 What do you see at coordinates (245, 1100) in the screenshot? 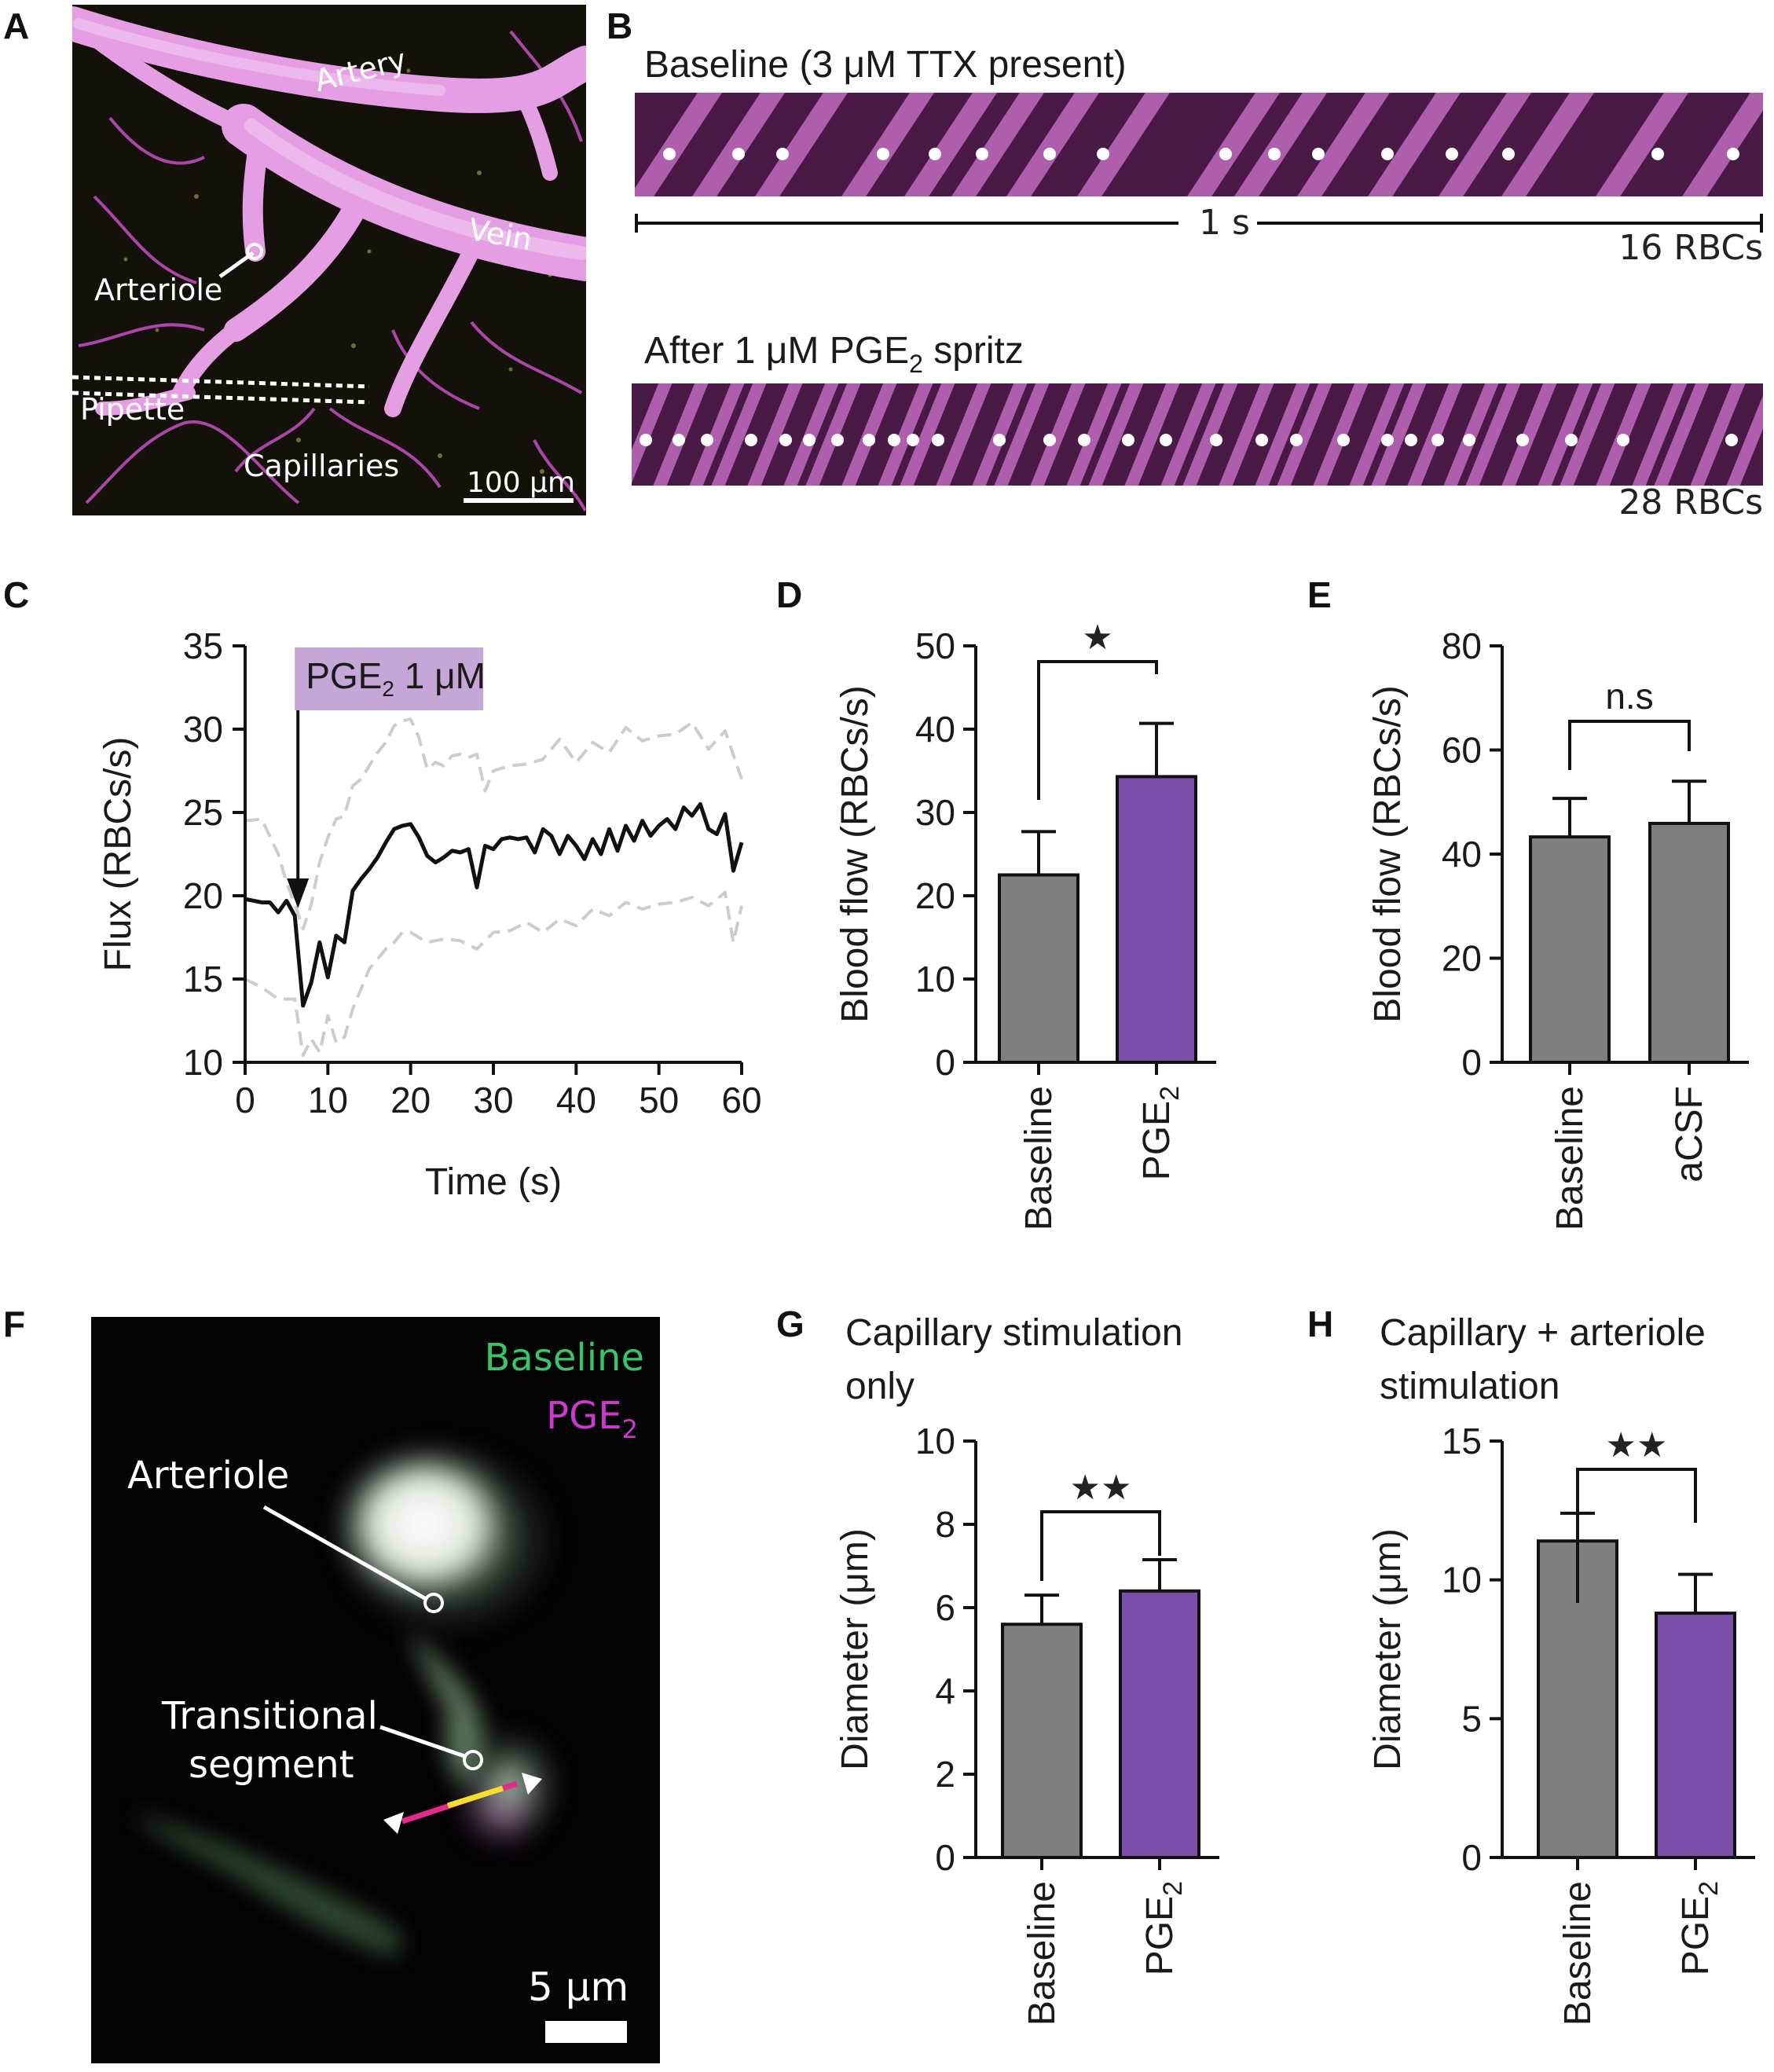
I see `x-tick-label: 0` at bounding box center [245, 1100].